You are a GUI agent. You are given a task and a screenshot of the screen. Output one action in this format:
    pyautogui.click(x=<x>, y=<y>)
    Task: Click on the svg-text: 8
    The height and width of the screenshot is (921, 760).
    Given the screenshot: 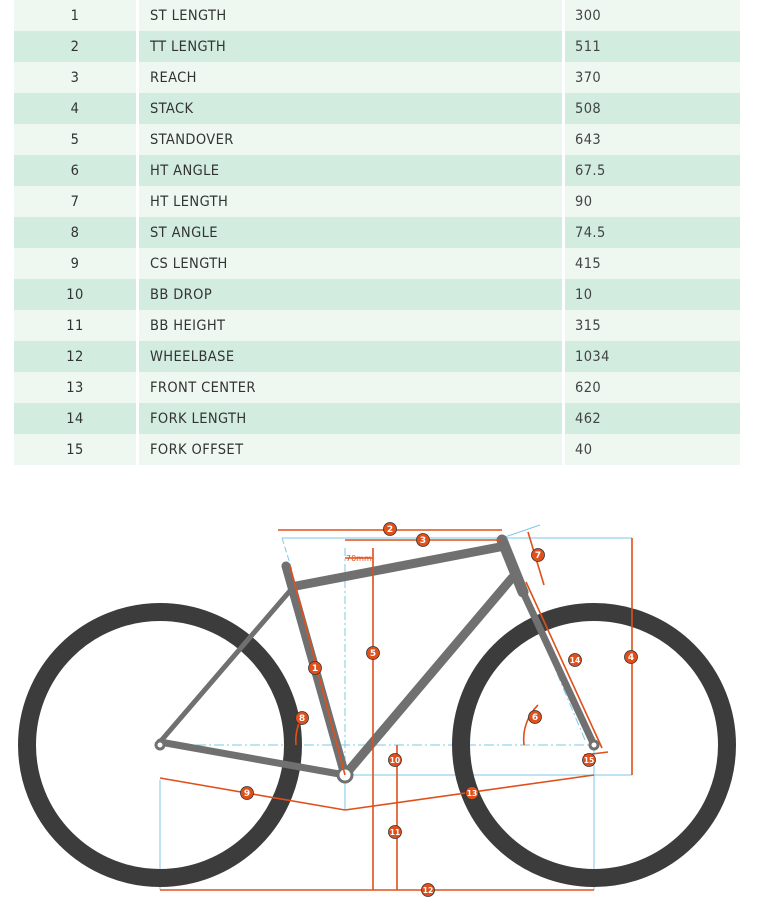 What is the action you would take?
    pyautogui.click(x=302, y=719)
    